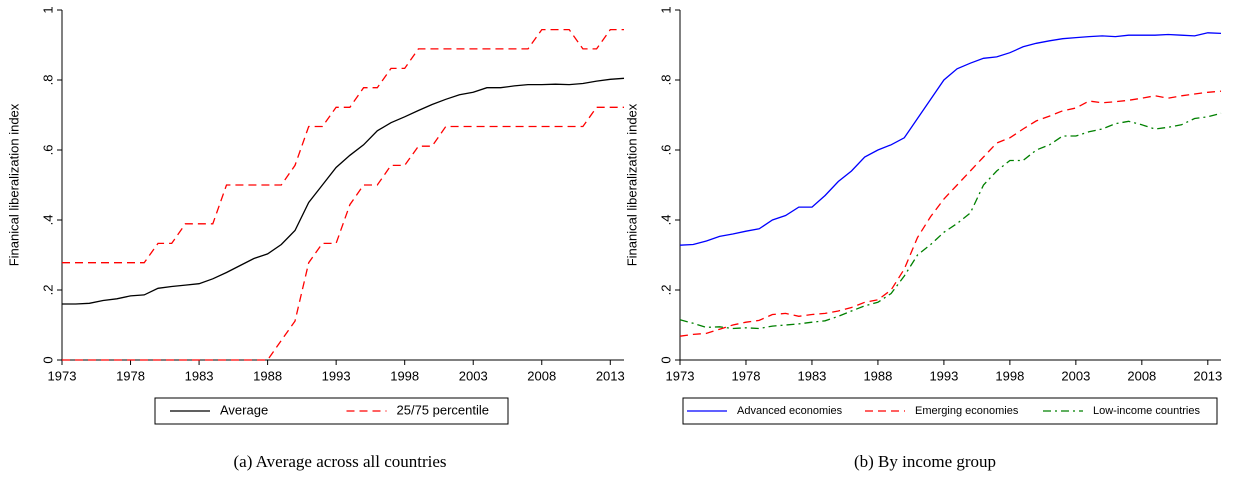  What do you see at coordinates (790, 411) in the screenshot?
I see `legend-label: Advanced economies` at bounding box center [790, 411].